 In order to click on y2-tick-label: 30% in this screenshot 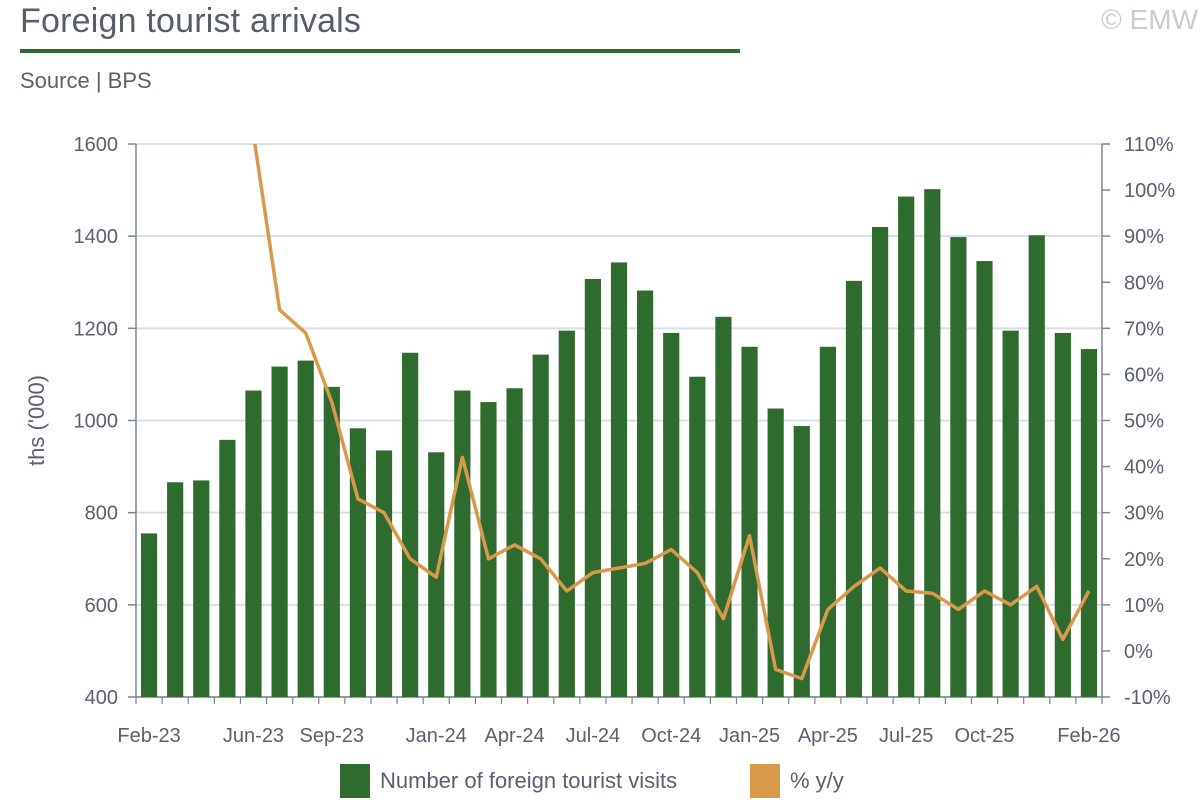, I will do `click(1144, 514)`.